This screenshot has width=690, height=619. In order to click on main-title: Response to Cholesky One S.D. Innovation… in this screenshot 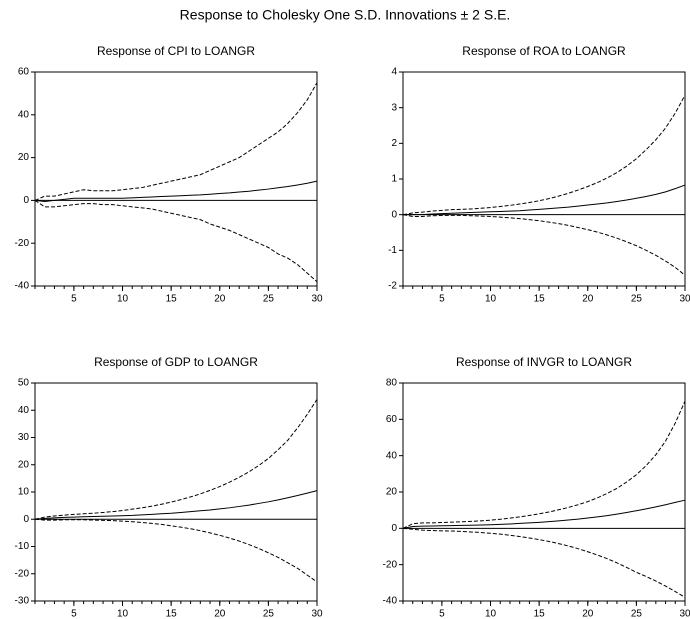, I will do `click(345, 15)`.